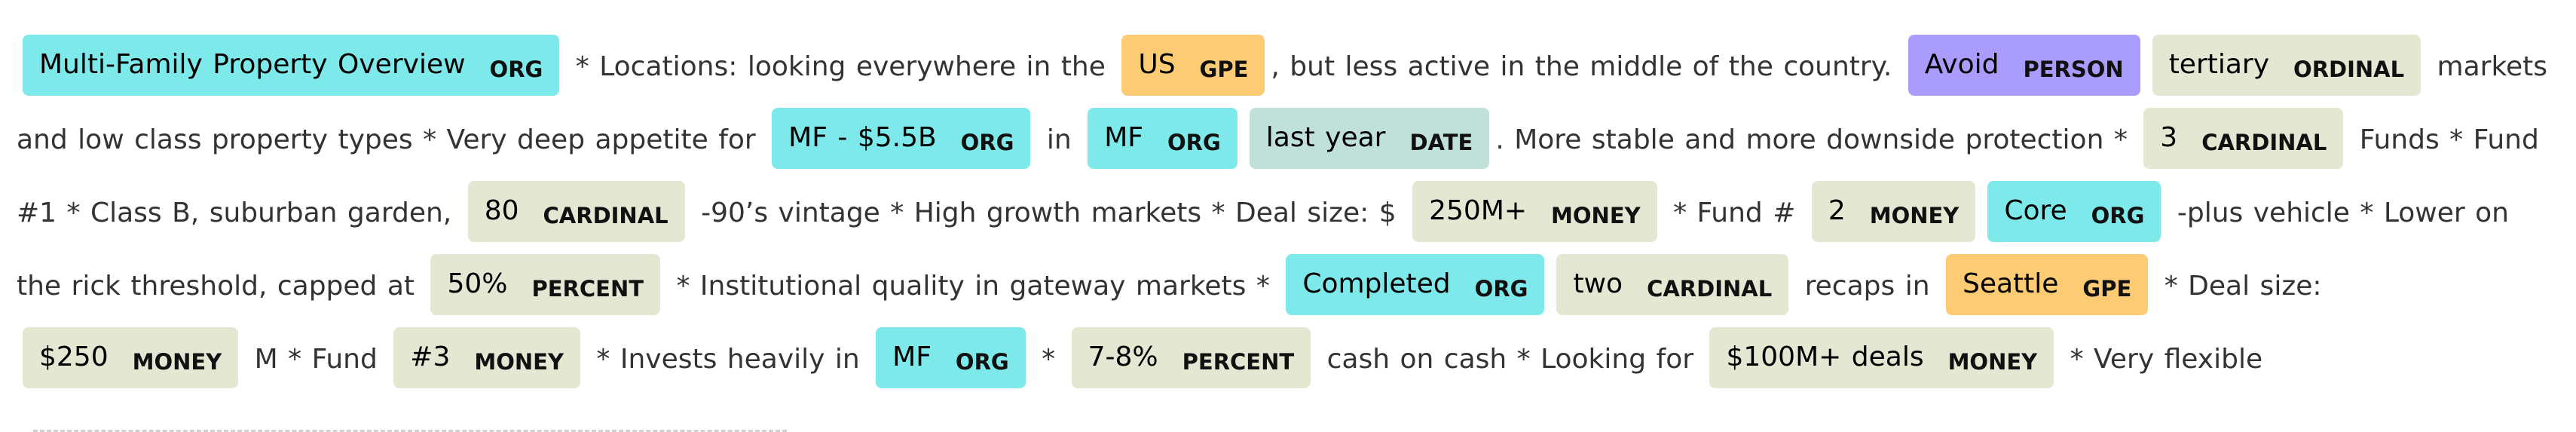 This screenshot has width=2576, height=432. I want to click on document-text: * Invests heavily in, so click(728, 359).